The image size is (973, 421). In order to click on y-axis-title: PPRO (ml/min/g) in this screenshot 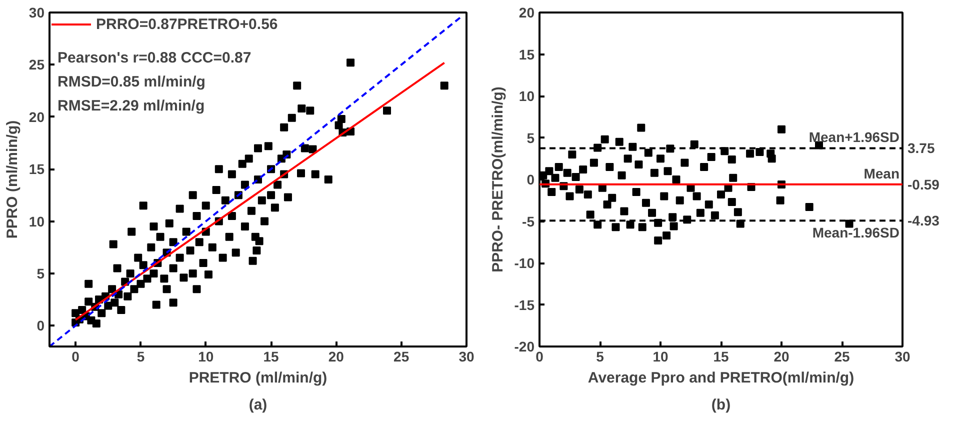, I will do `click(12, 179)`.